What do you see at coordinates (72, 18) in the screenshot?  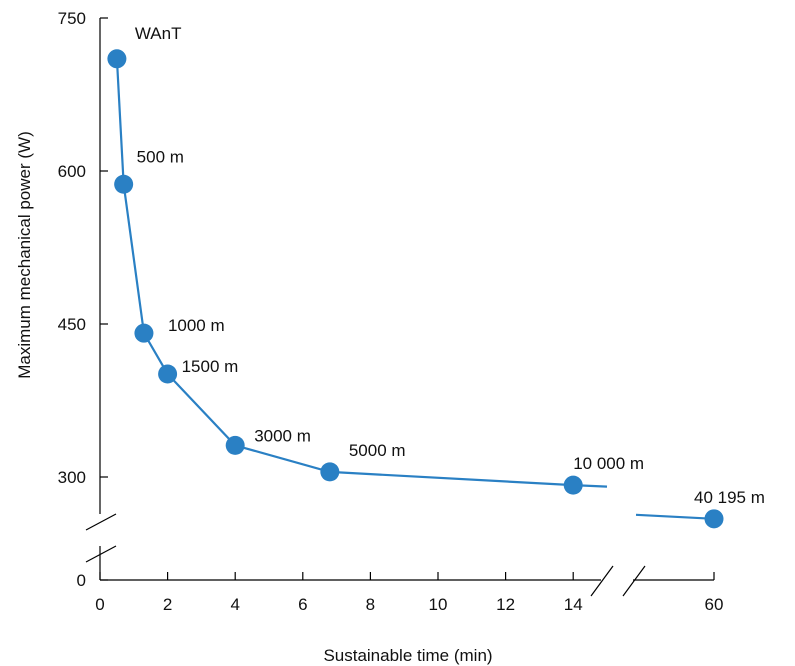 I see `y-tick-label: 750` at bounding box center [72, 18].